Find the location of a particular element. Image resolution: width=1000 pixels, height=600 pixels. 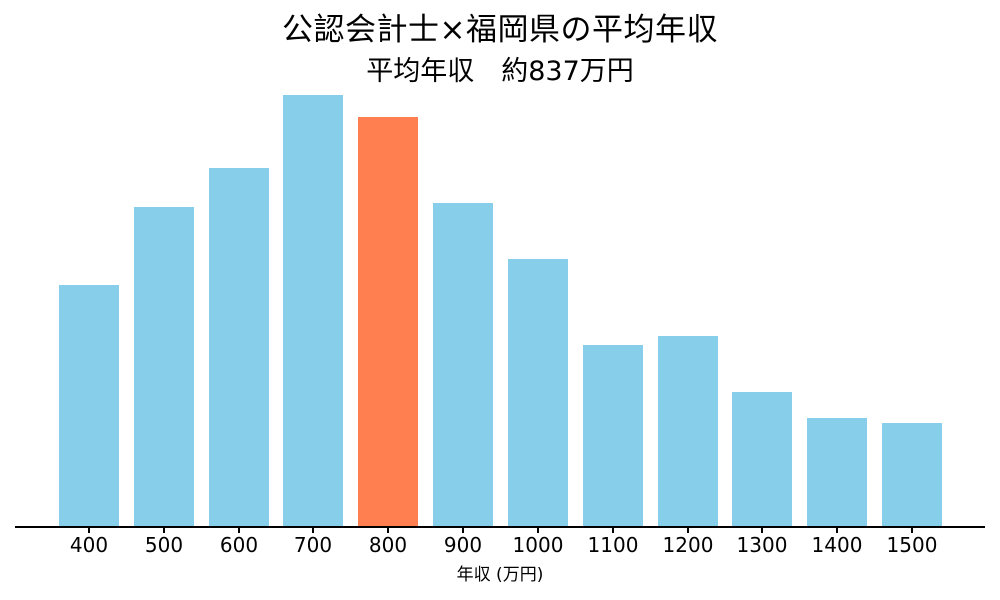

x-tick-label-1000: 1000 is located at coordinates (538, 545).